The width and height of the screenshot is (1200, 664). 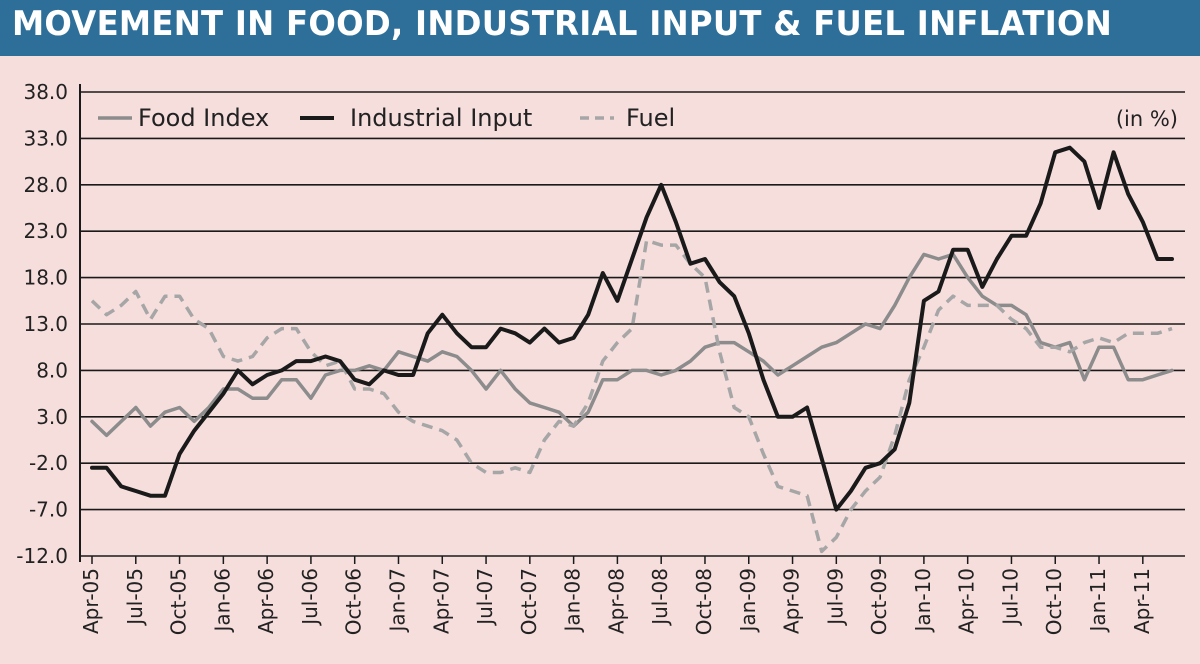 What do you see at coordinates (573, 601) in the screenshot?
I see `x-tick-label: Jan-08` at bounding box center [573, 601].